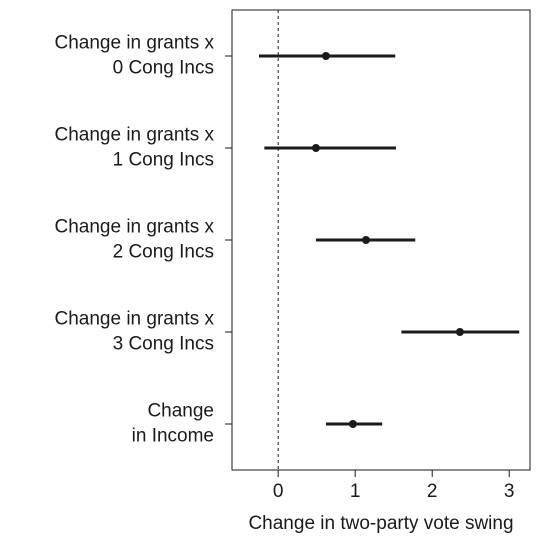 This screenshot has width=557, height=538. I want to click on x-tick-label: 3, so click(509, 491).